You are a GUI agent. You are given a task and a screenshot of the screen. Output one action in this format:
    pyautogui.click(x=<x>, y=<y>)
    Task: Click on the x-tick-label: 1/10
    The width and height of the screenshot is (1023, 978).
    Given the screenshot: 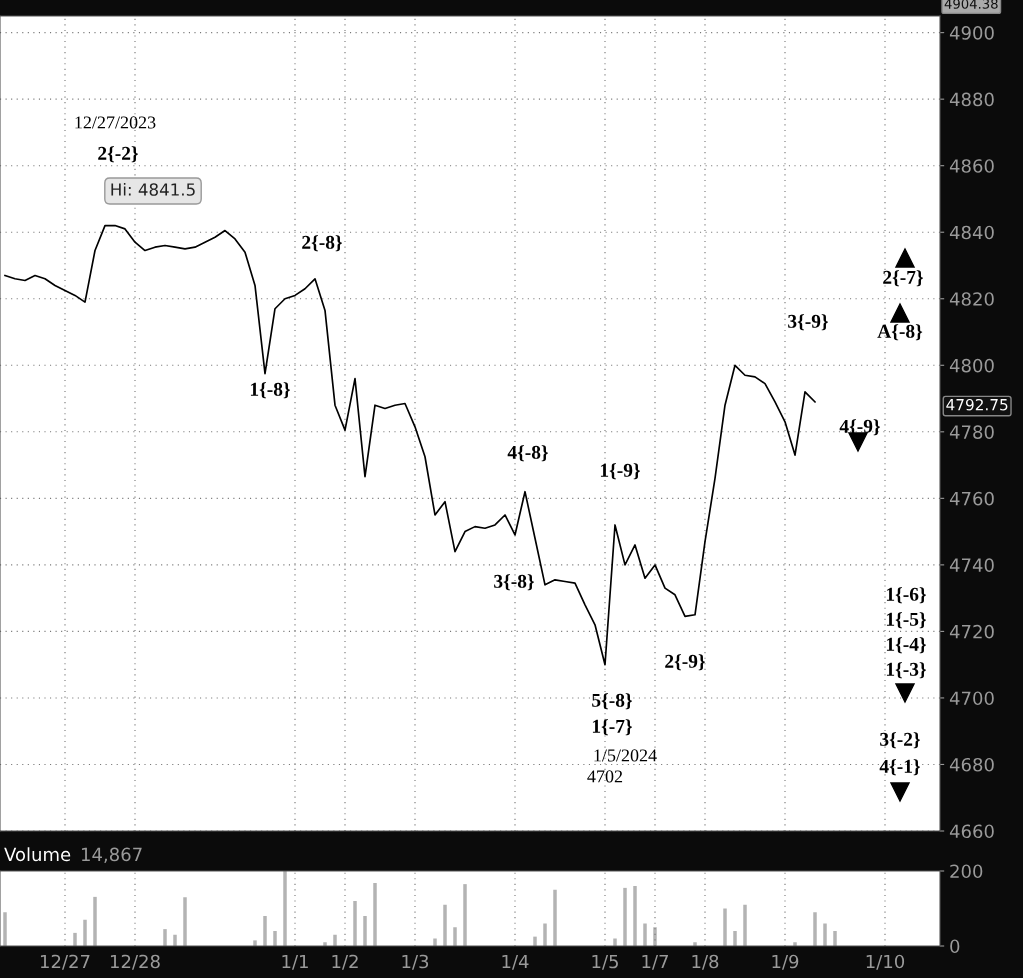 What is the action you would take?
    pyautogui.click(x=885, y=962)
    